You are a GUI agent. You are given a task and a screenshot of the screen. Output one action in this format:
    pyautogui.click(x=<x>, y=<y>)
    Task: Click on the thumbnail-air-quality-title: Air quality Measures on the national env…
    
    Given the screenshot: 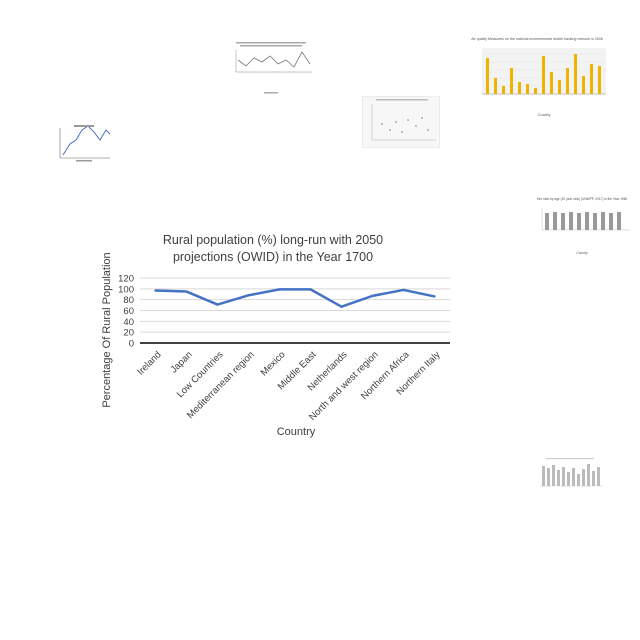 What is the action you would take?
    pyautogui.click(x=536, y=39)
    